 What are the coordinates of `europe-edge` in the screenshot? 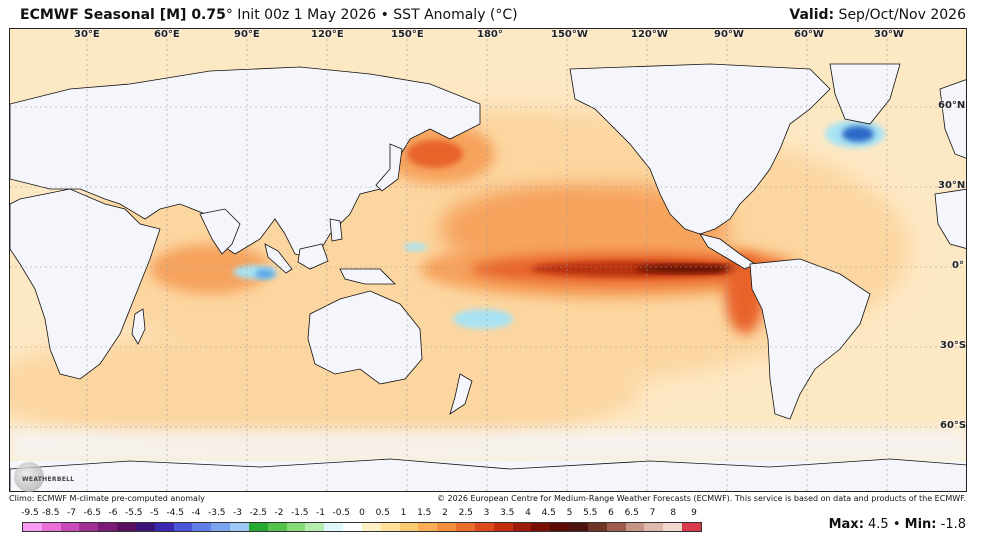 It's located at (952, 119).